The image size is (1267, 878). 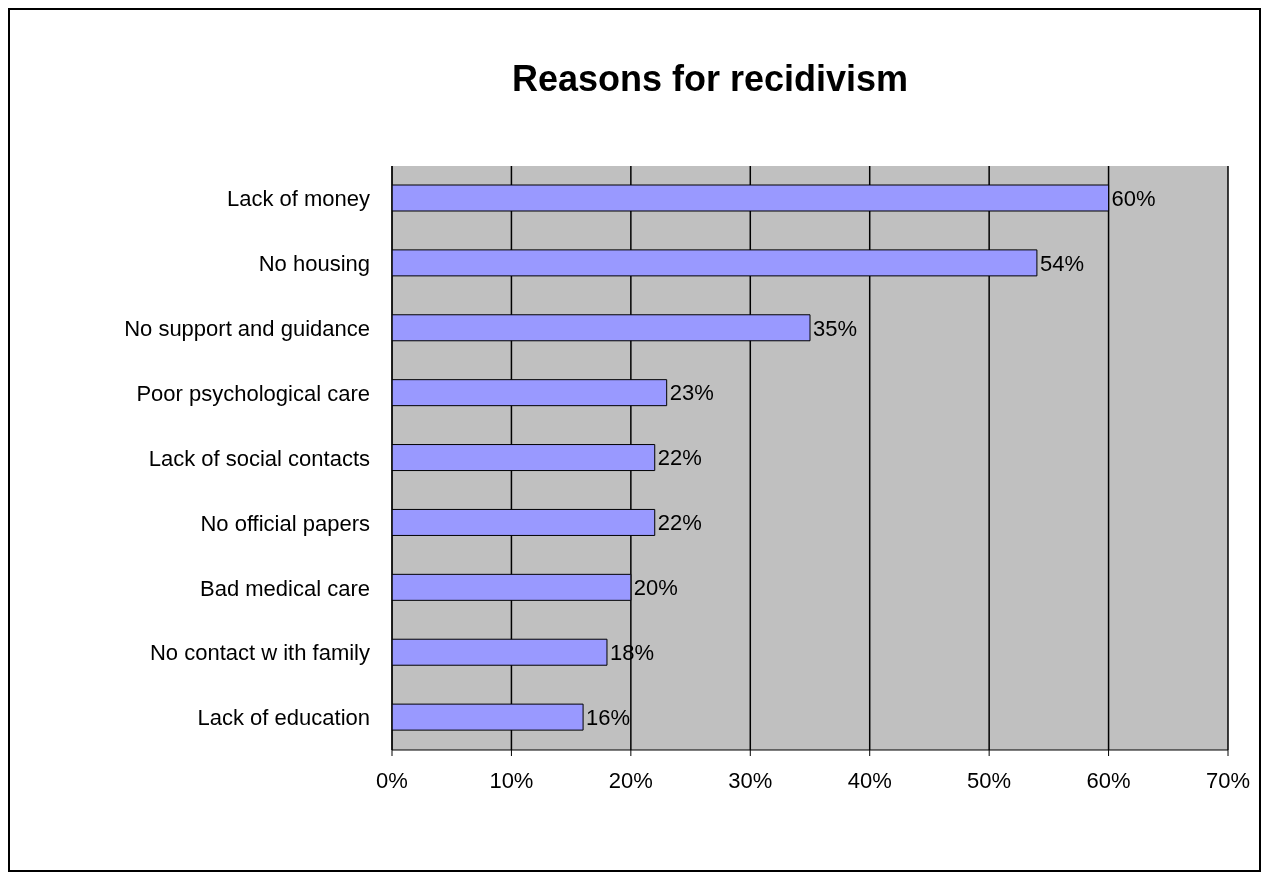 I want to click on y-tick-label: Lack of money, so click(x=298, y=199).